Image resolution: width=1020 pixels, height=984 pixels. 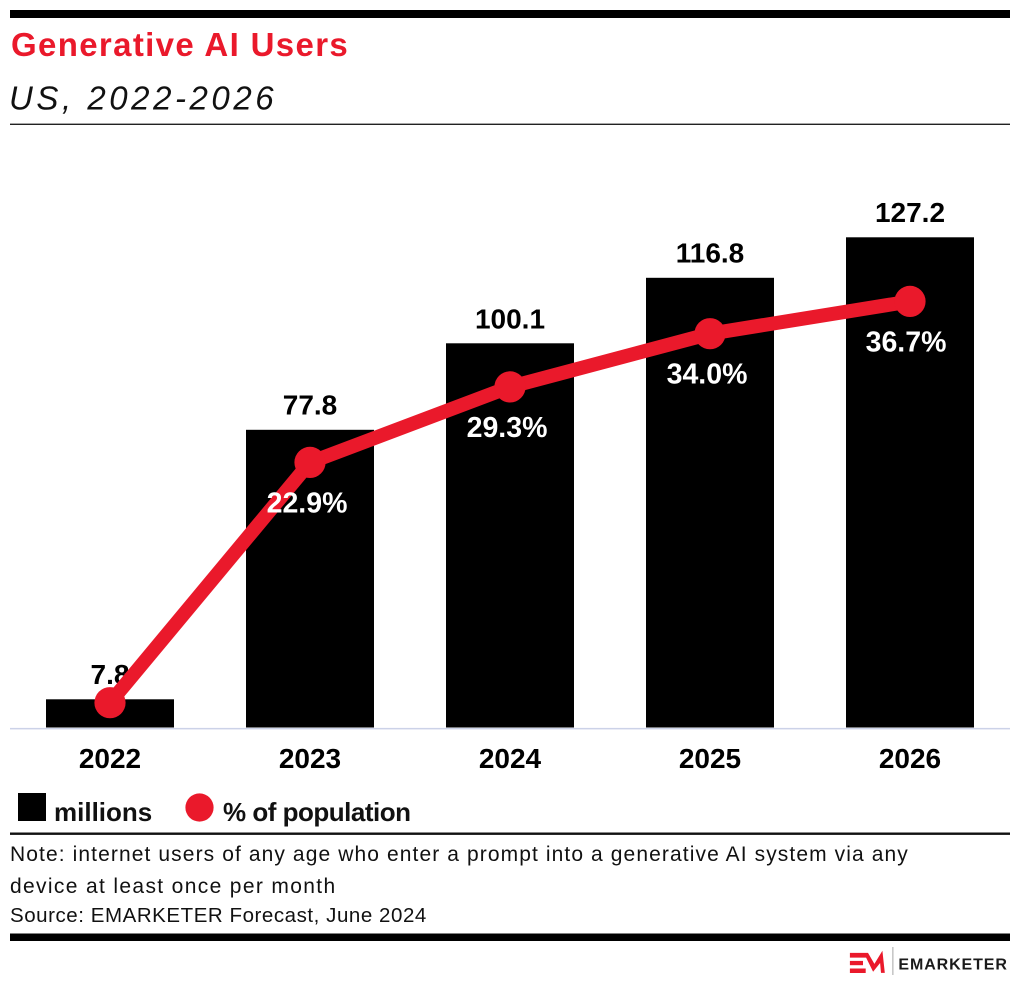 What do you see at coordinates (103, 812) in the screenshot?
I see `svg-text: millions` at bounding box center [103, 812].